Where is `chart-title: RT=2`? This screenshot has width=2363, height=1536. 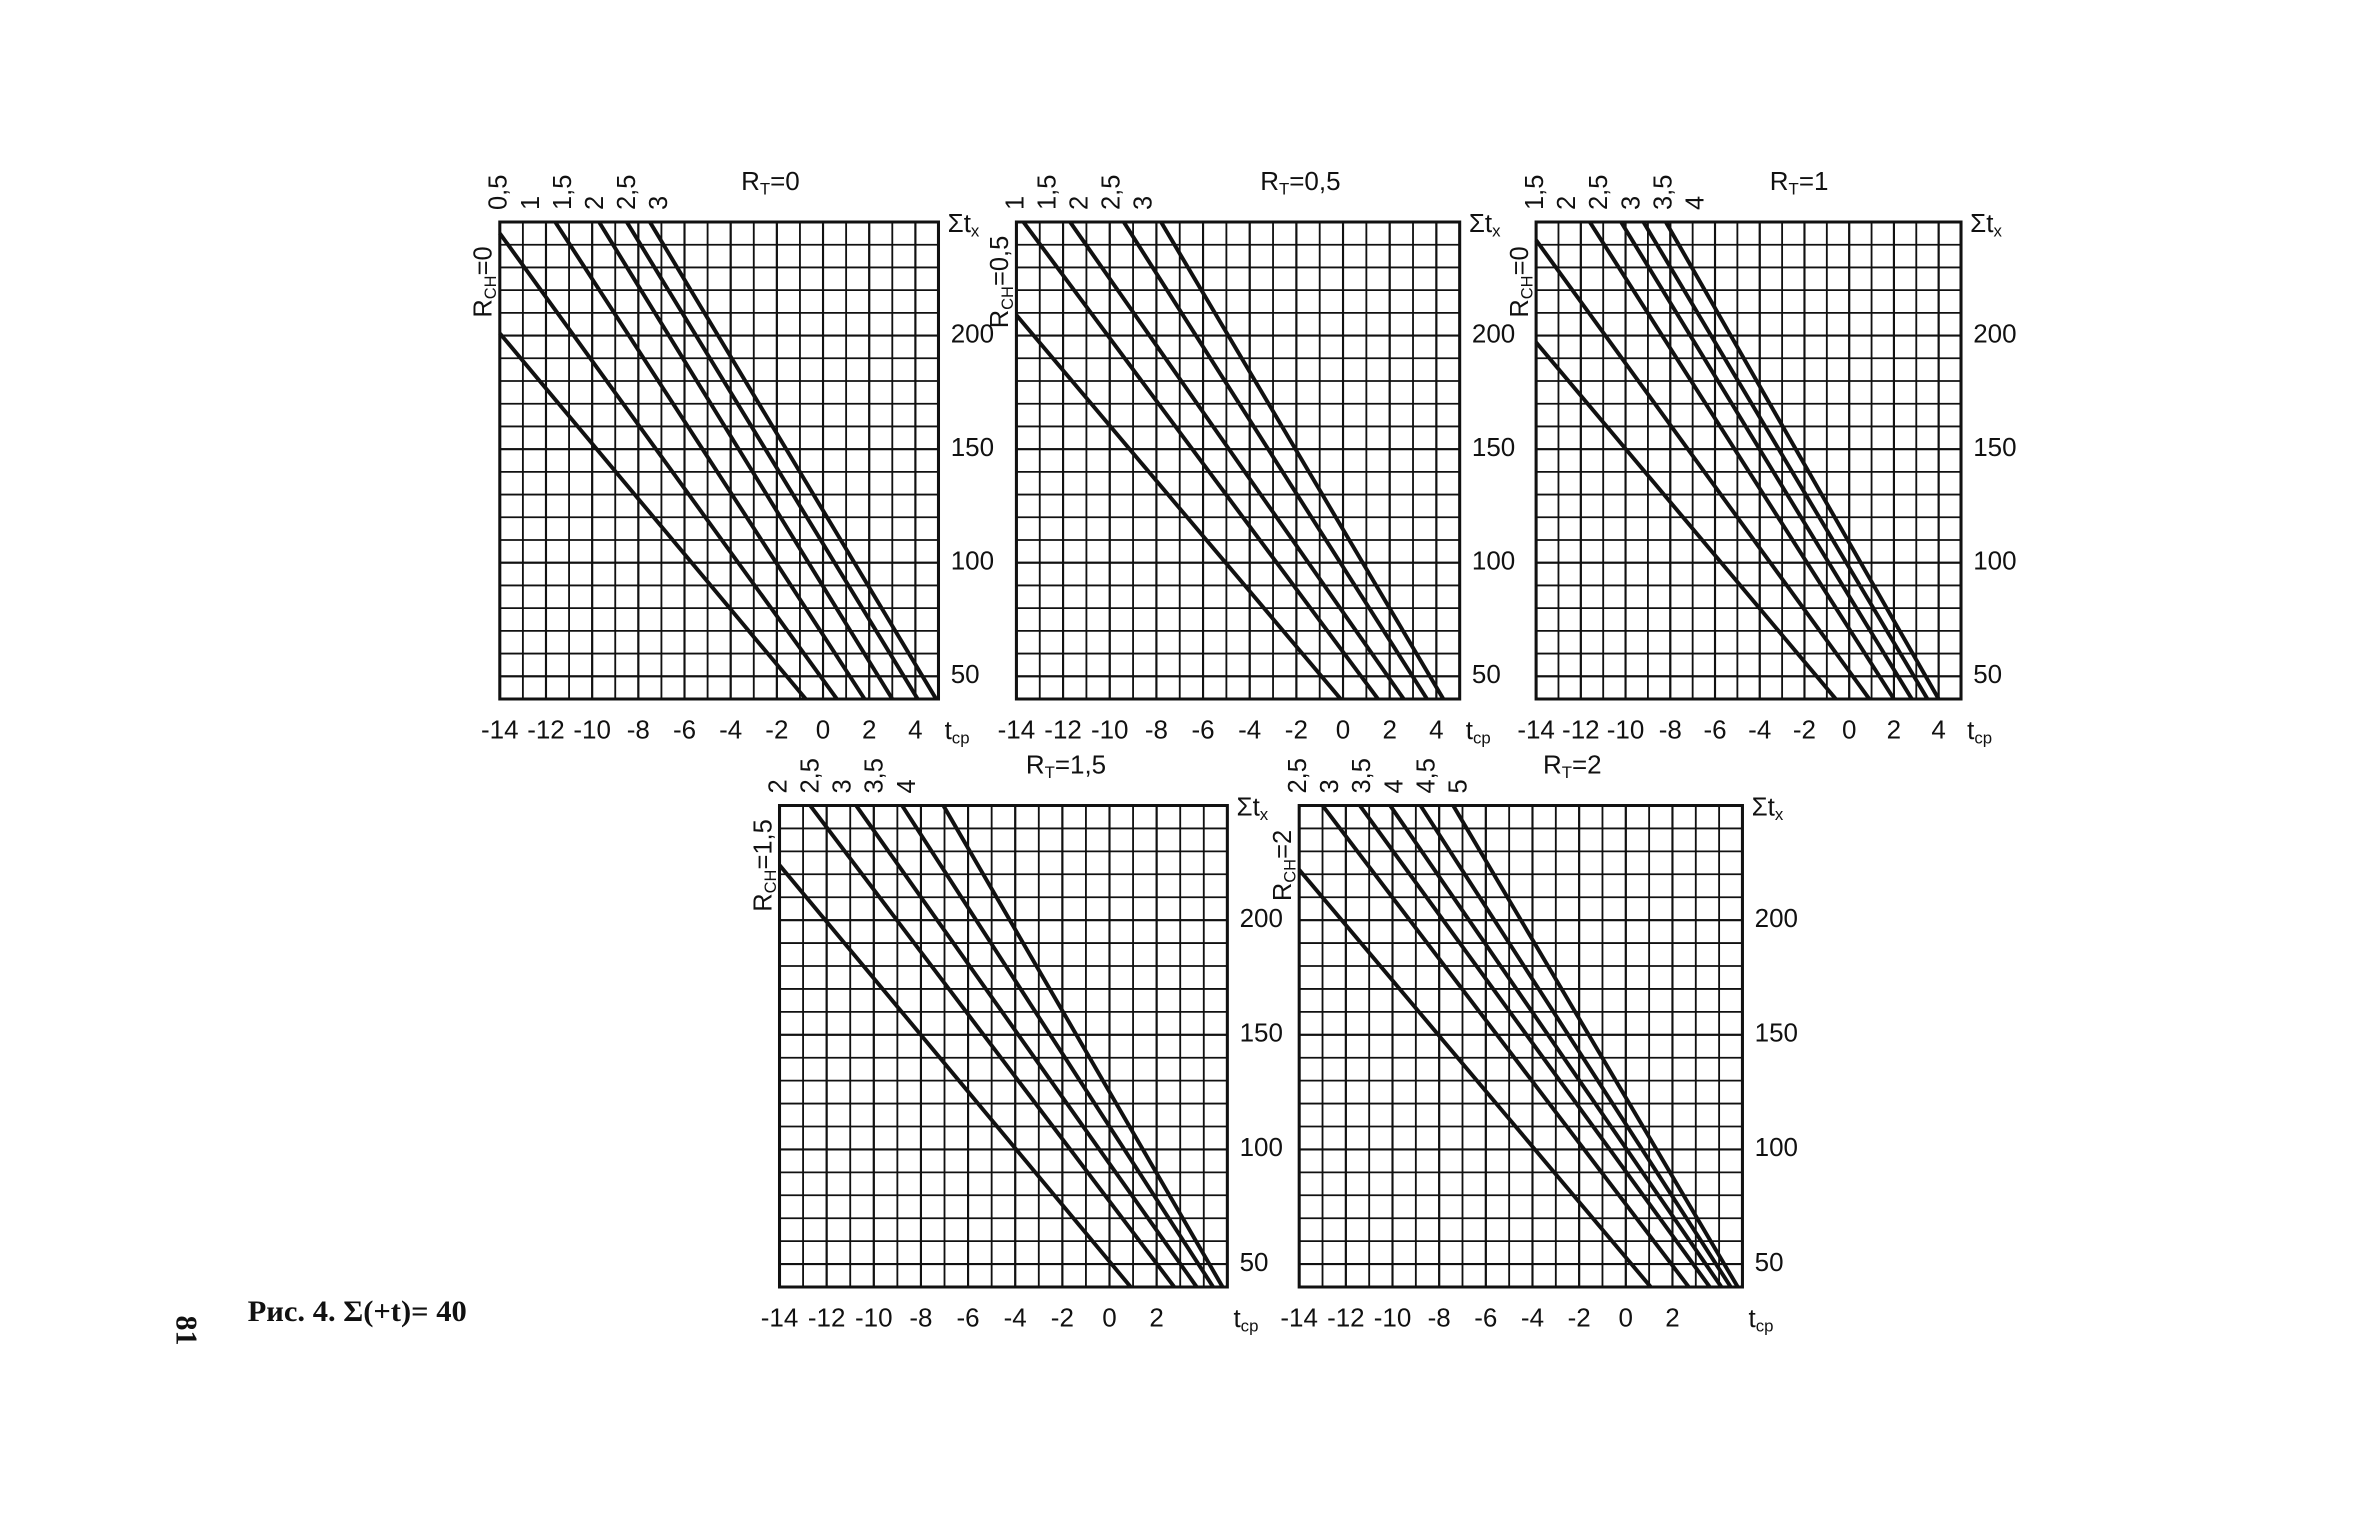 chart-title: RT=2 is located at coordinates (1572, 766).